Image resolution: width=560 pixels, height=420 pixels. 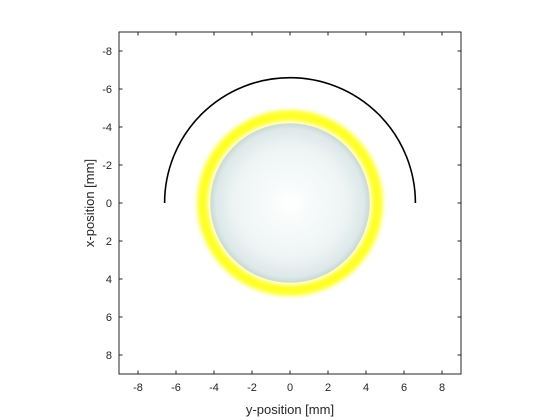 I want to click on x-tick-label: -4, so click(x=214, y=388).